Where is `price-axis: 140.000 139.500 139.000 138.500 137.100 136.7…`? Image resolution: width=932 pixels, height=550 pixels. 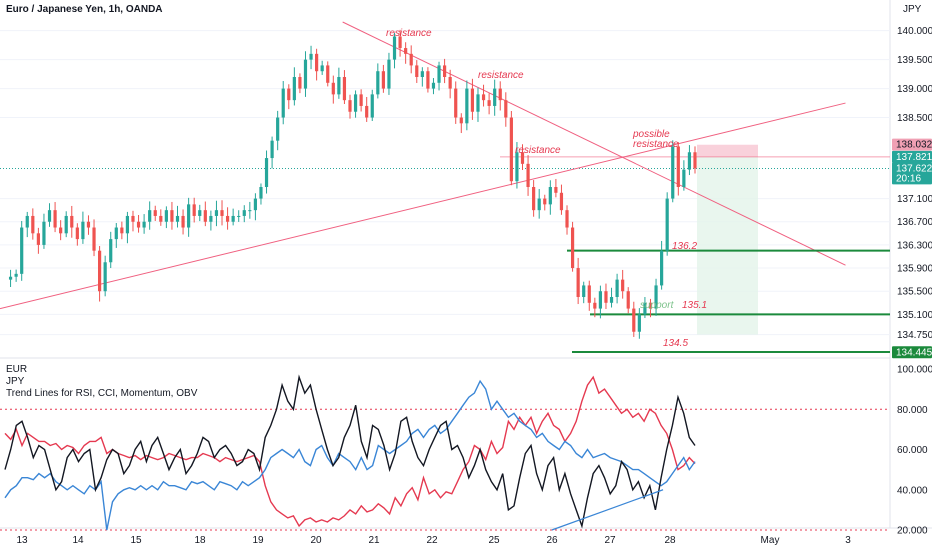 price-axis: 140.000 139.500 139.000 138.500 137.100 136.7… is located at coordinates (912, 192).